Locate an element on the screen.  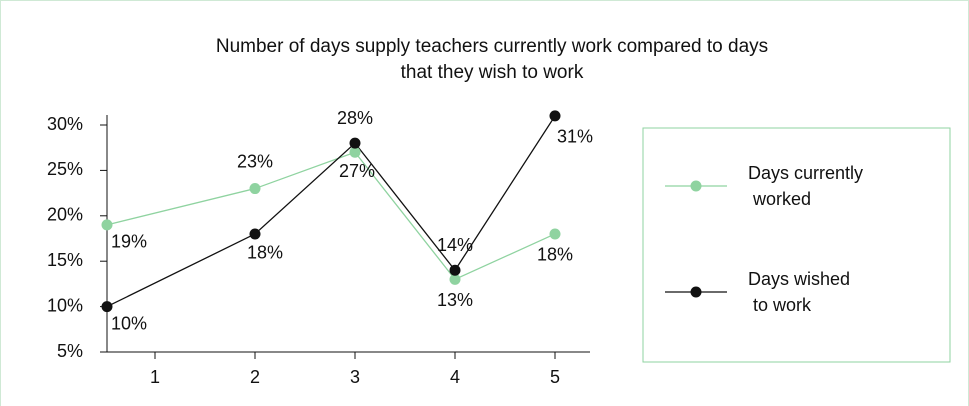
x-tick-label: 2 is located at coordinates (255, 377).